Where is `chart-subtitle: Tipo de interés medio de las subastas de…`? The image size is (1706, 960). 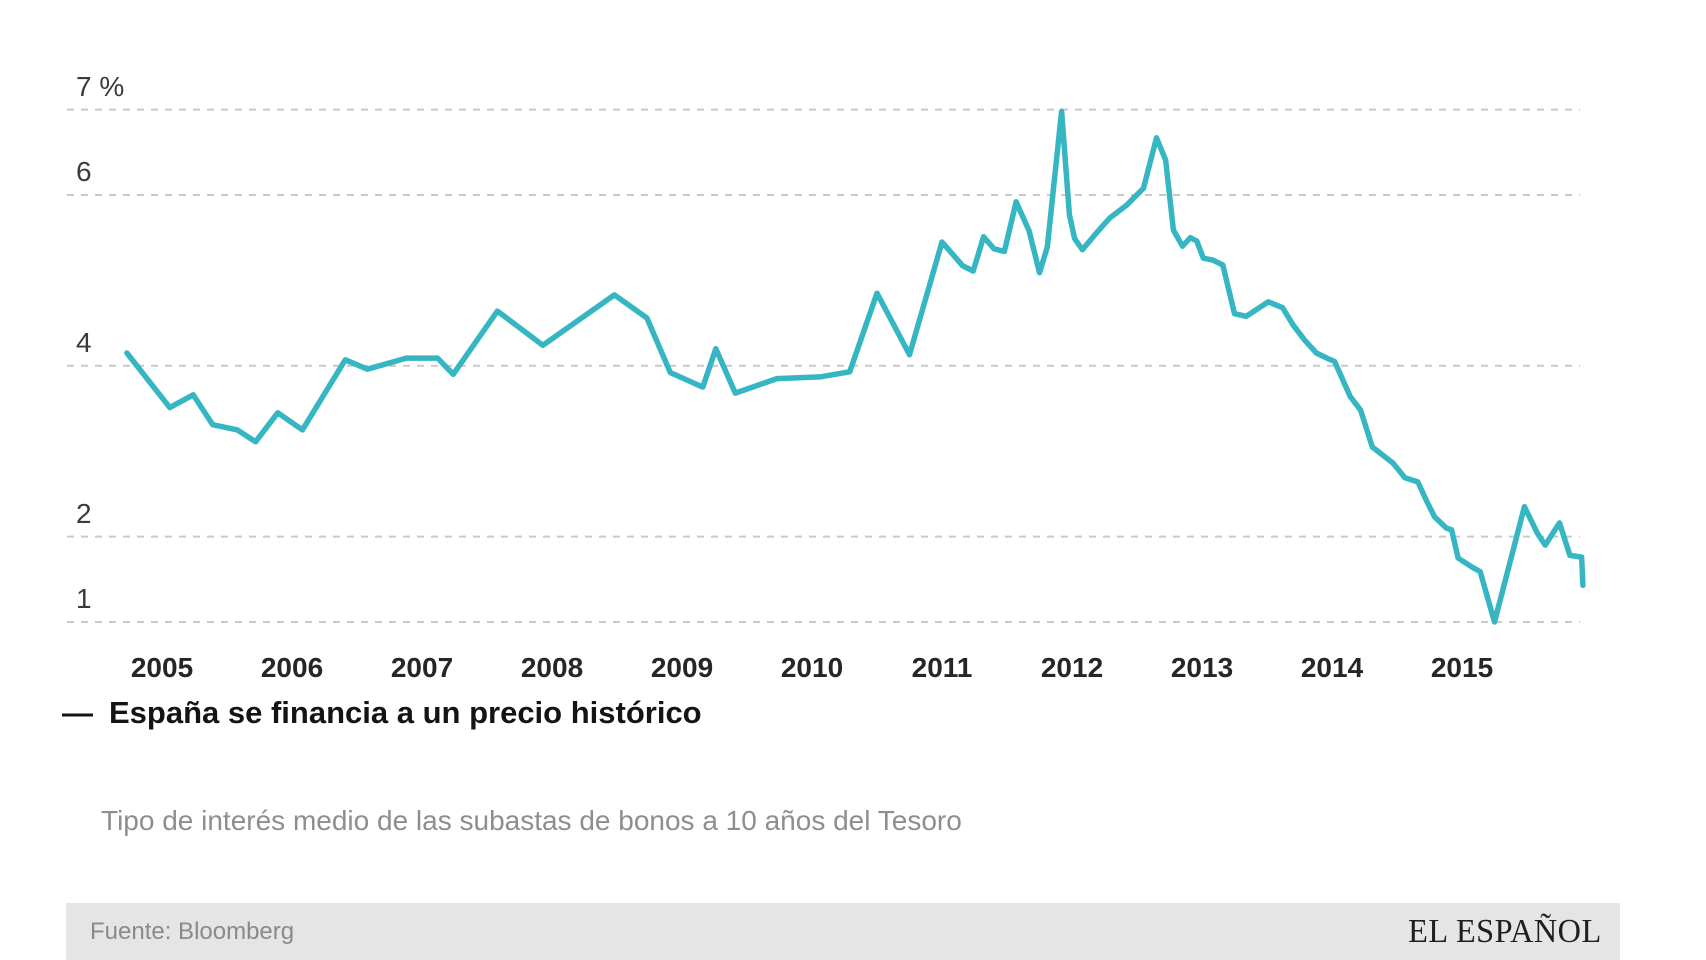
chart-subtitle: Tipo de interés medio de las subastas de… is located at coordinates (531, 820).